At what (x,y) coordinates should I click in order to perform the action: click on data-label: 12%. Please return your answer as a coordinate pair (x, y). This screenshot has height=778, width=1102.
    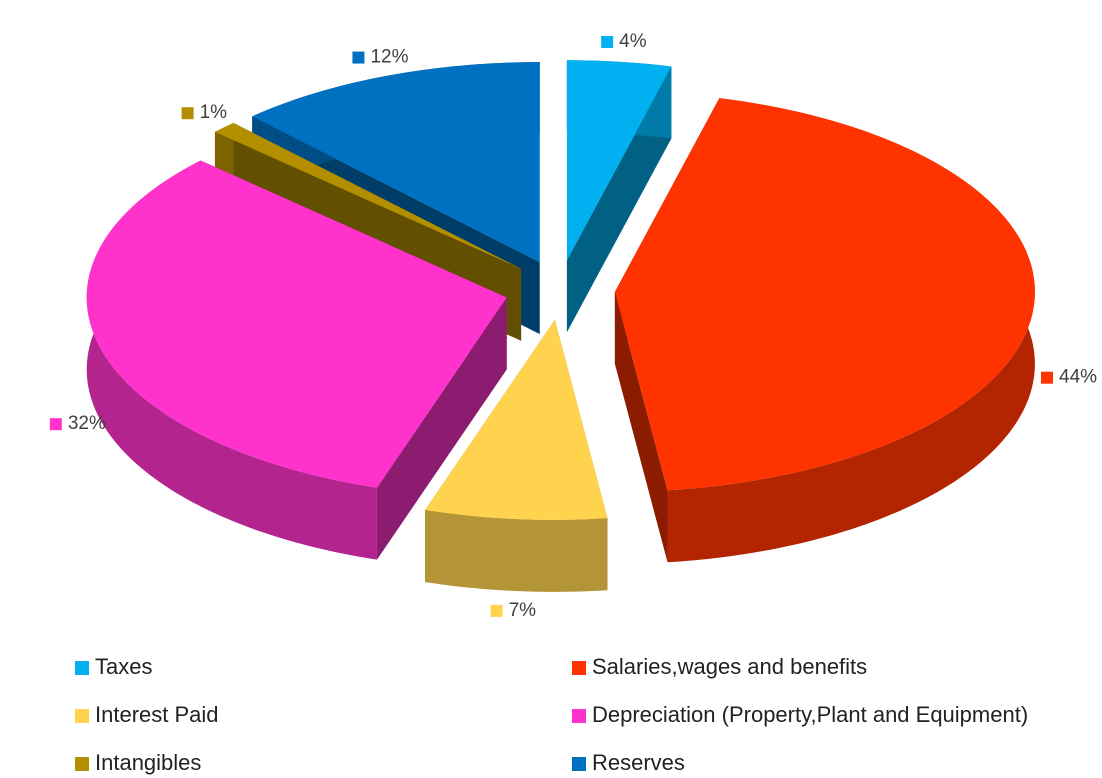
    Looking at the image, I should click on (389, 57).